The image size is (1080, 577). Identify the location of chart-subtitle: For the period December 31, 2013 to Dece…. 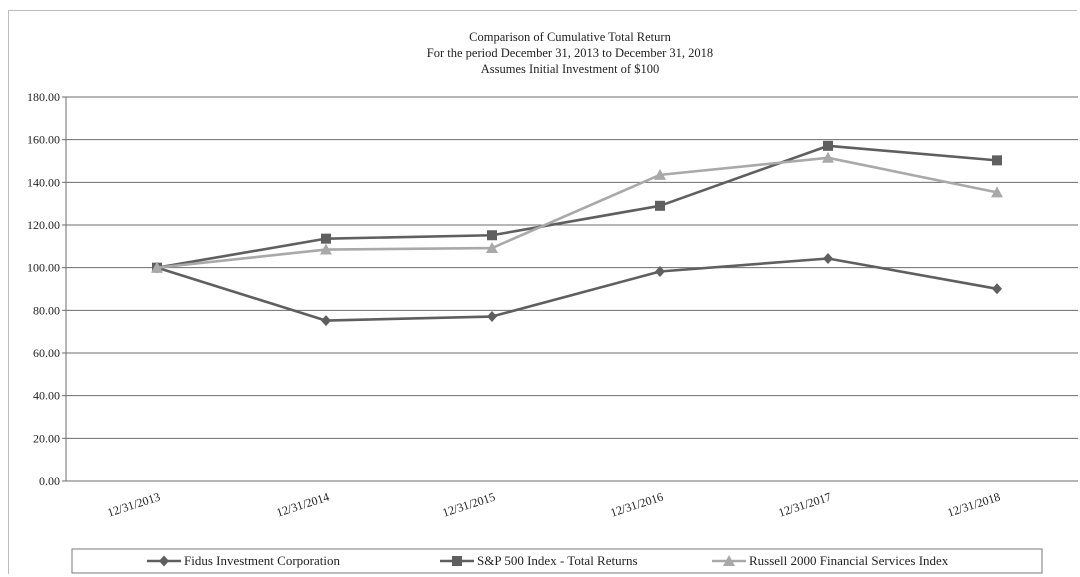
(570, 53).